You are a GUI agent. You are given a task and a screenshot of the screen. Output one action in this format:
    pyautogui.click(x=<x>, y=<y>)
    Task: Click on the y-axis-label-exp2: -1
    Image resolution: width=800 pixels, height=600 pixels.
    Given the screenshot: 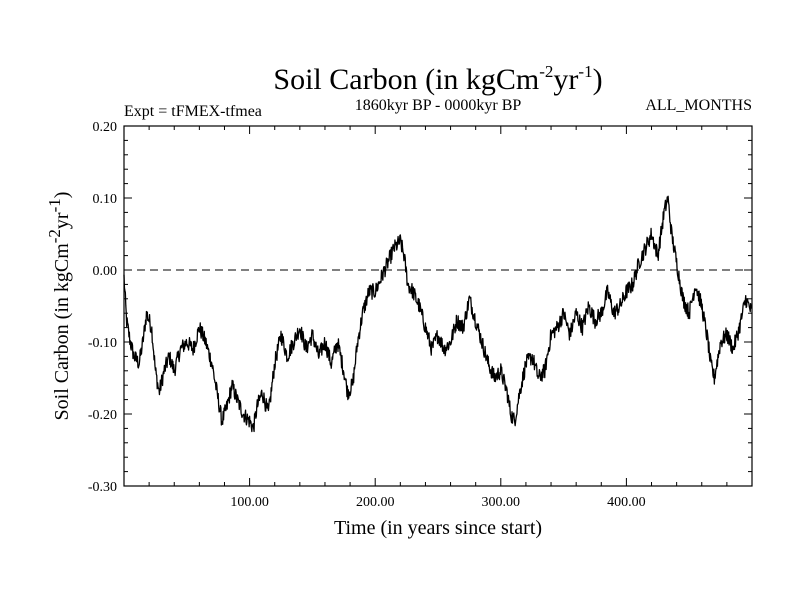 What is the action you would take?
    pyautogui.click(x=54, y=205)
    